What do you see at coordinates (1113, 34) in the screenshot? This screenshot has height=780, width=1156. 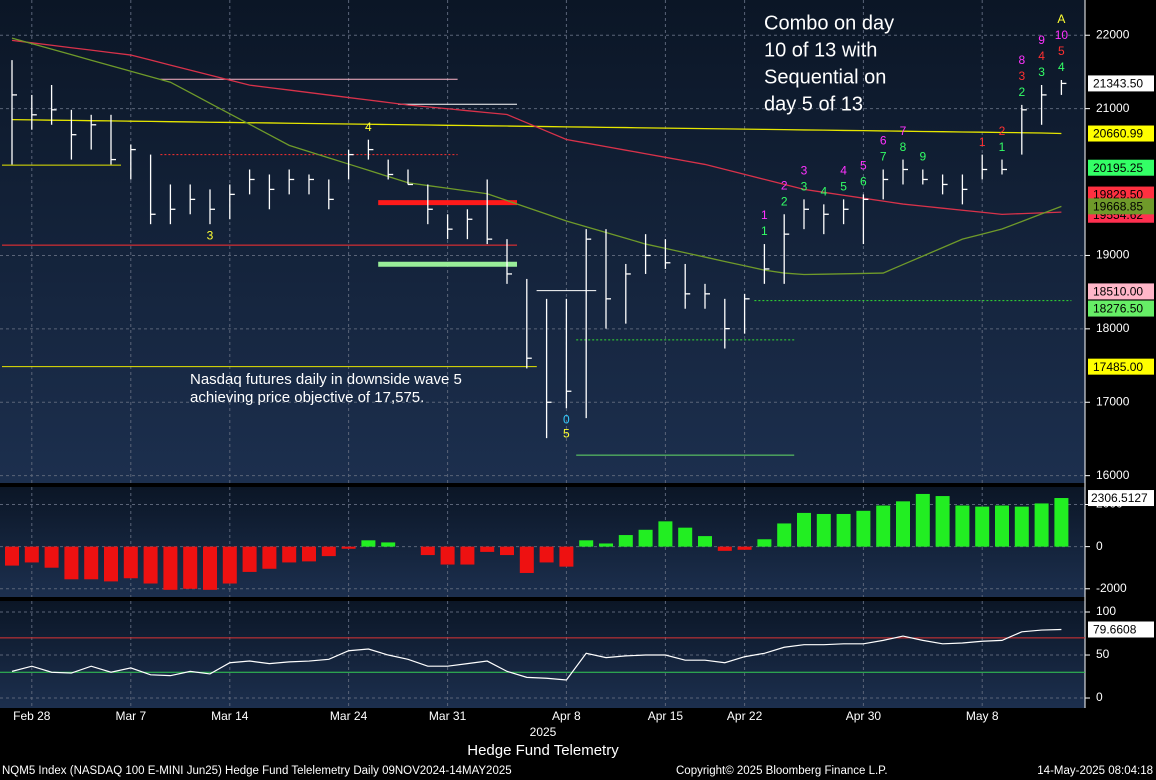 I see `y-tick-label: 22000` at bounding box center [1113, 34].